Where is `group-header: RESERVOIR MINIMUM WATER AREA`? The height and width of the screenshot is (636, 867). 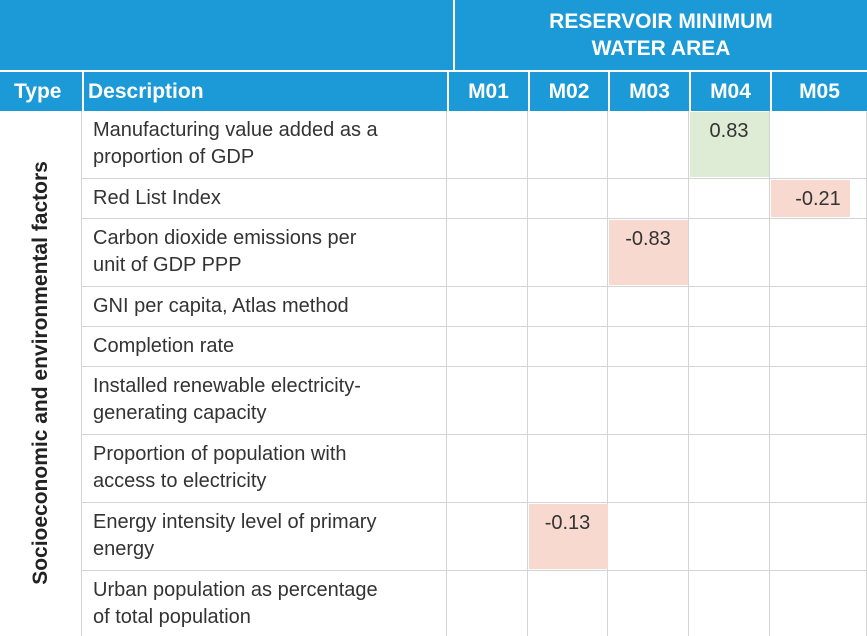 group-header: RESERVOIR MINIMUM WATER AREA is located at coordinates (661, 35).